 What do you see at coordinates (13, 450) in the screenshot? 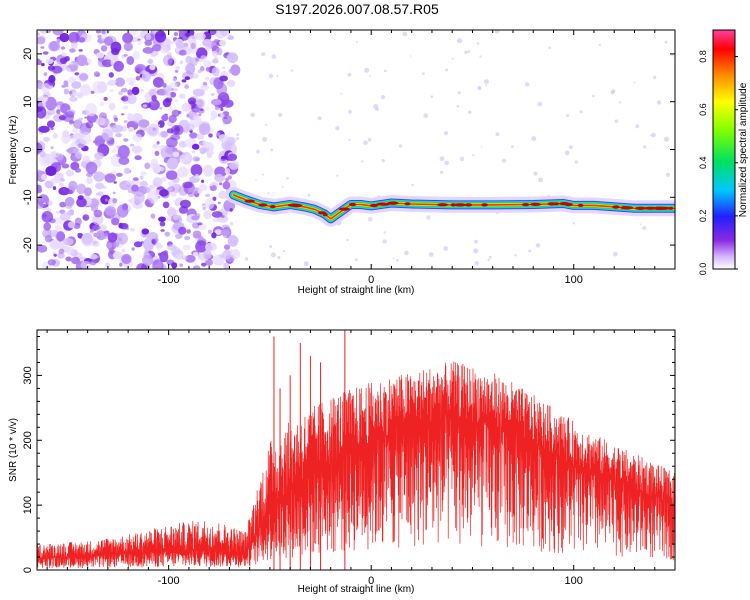
I see `snr-y-label: SNR (10 * v/v)` at bounding box center [13, 450].